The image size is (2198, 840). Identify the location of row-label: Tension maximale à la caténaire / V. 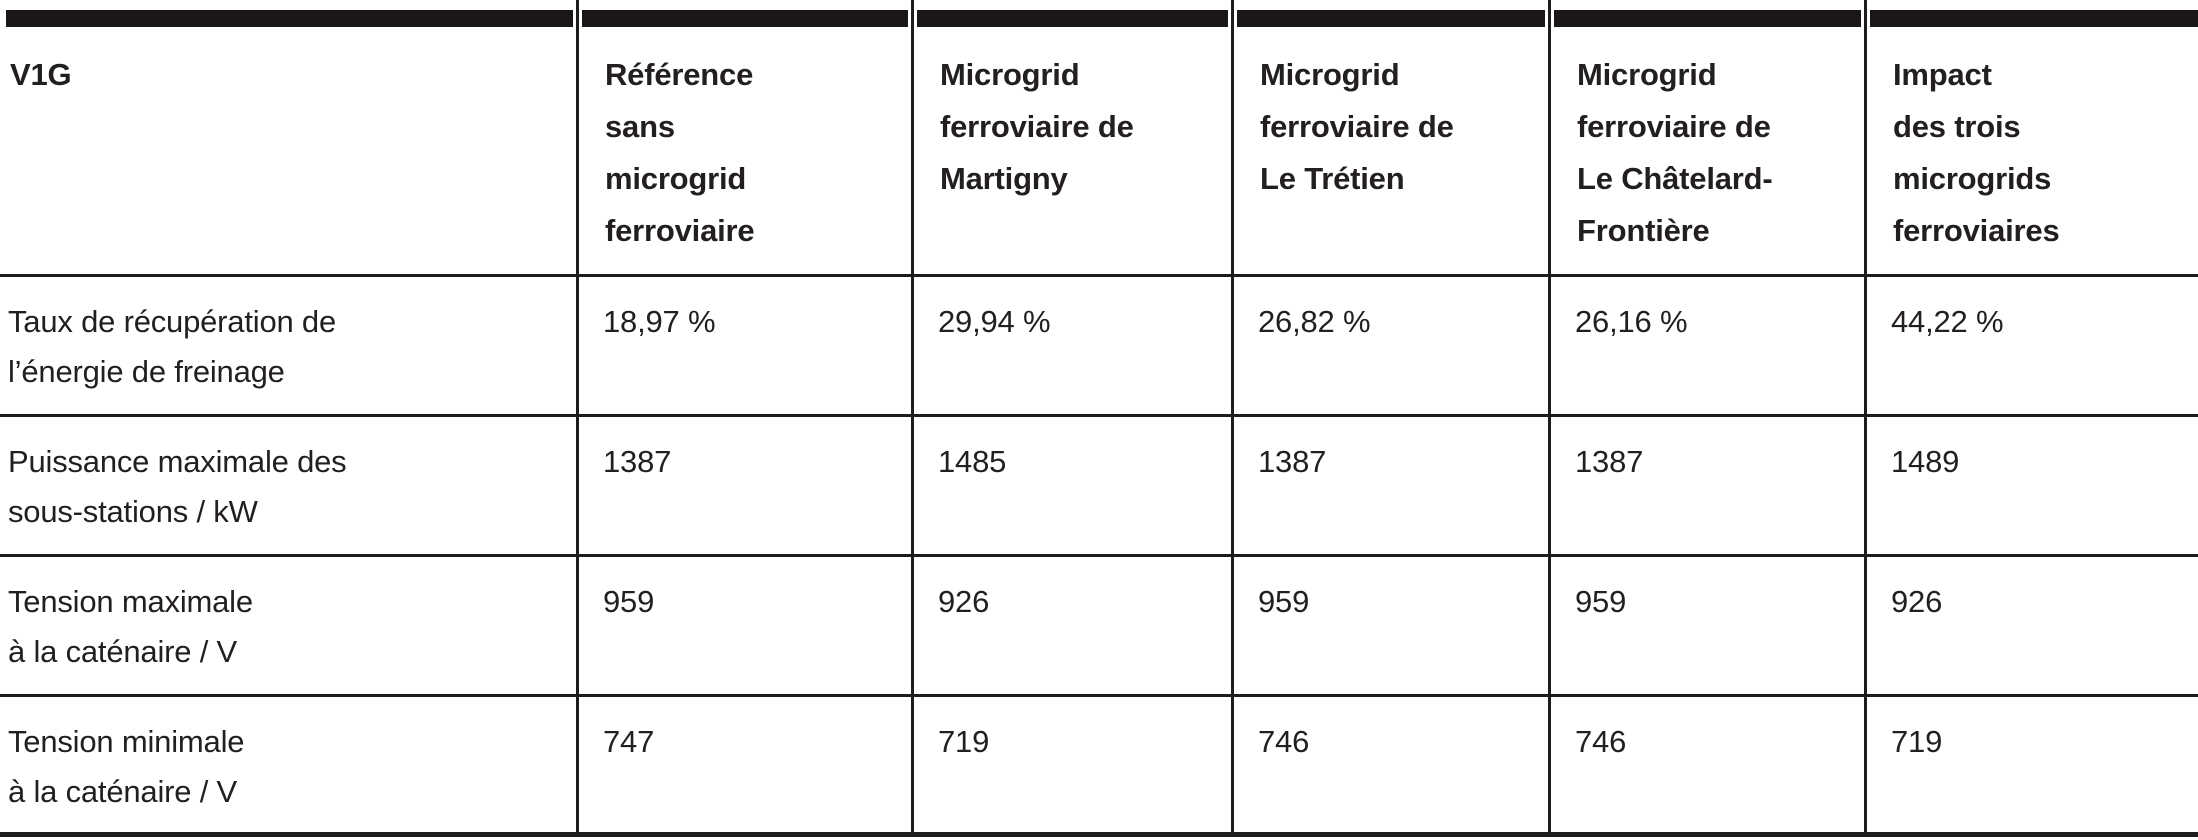
(288, 627).